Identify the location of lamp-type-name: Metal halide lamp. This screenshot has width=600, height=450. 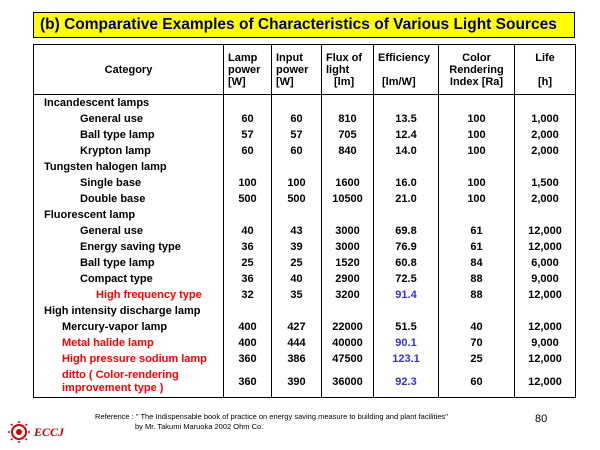
(128, 343).